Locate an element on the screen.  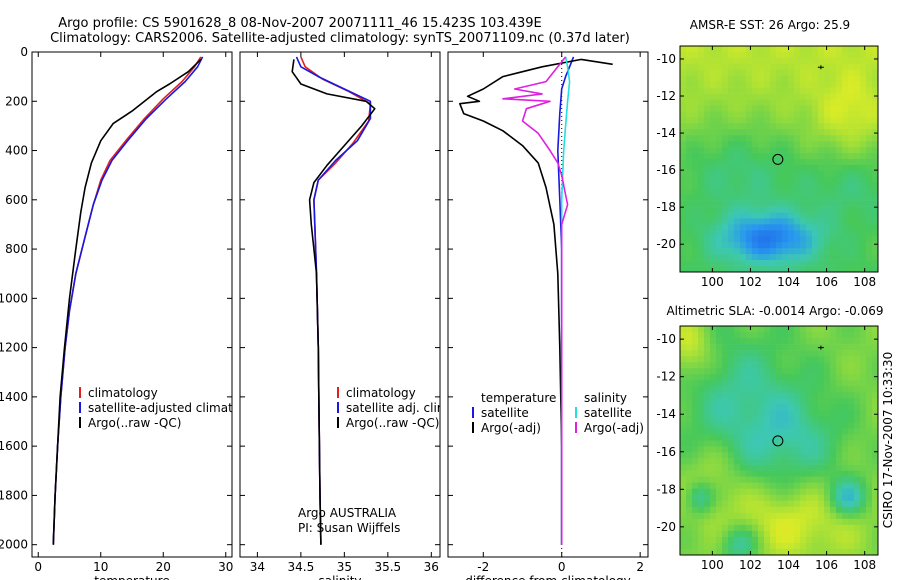
map-title: Altimetric SLA: -0.0014 Argo: -0.069 is located at coordinates (774, 311).